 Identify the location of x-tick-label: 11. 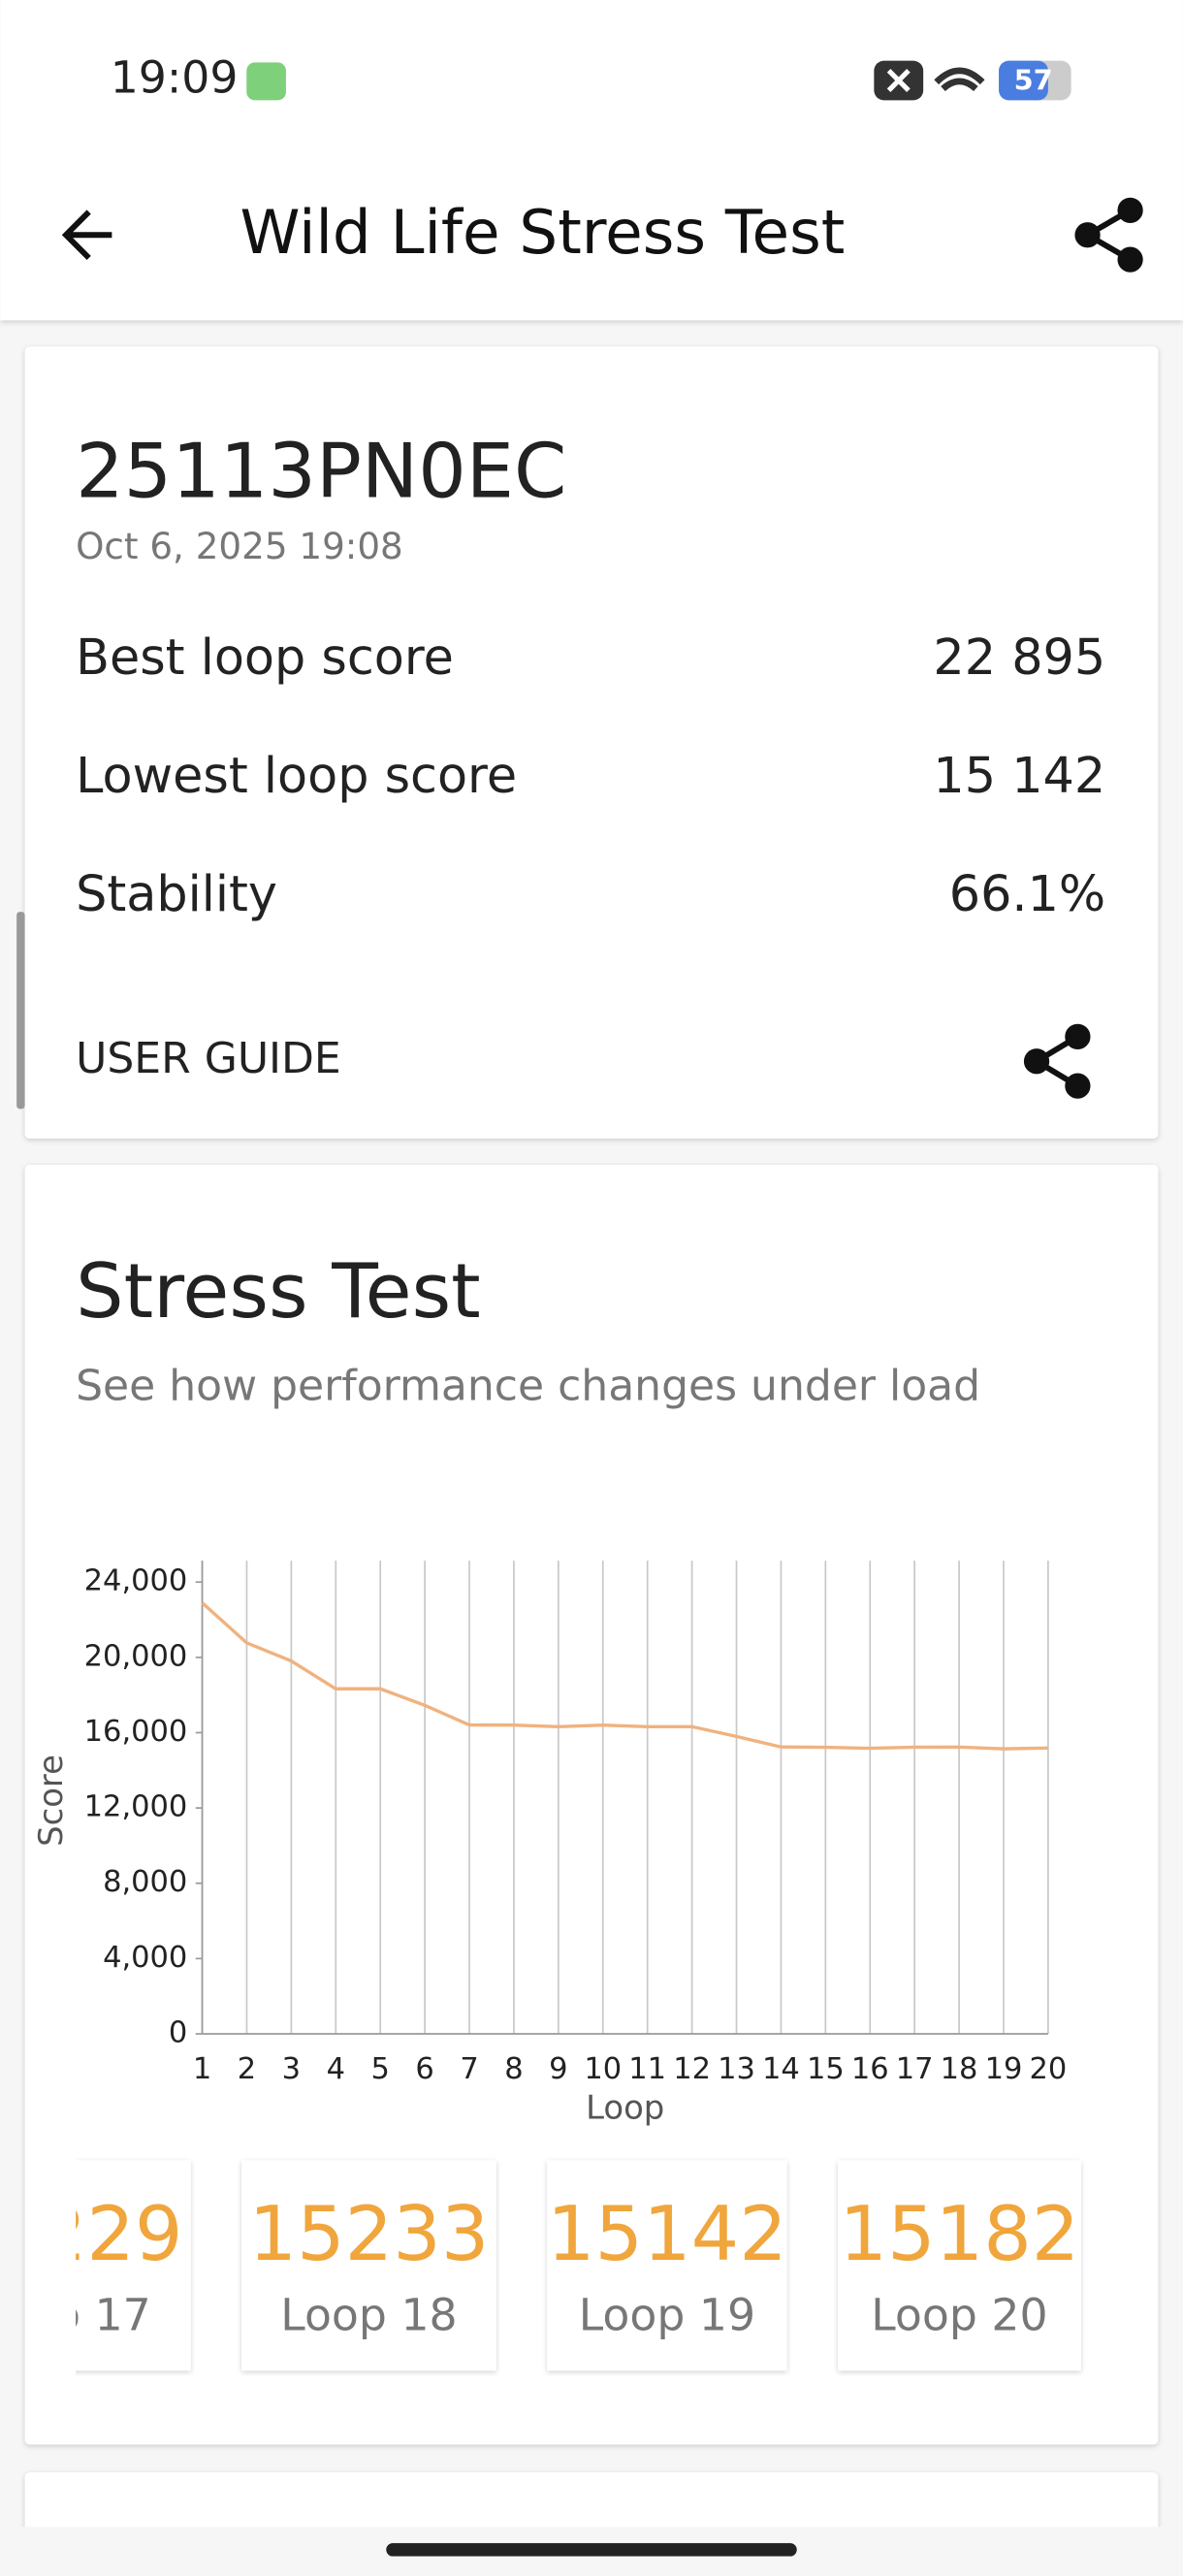
(647, 2069).